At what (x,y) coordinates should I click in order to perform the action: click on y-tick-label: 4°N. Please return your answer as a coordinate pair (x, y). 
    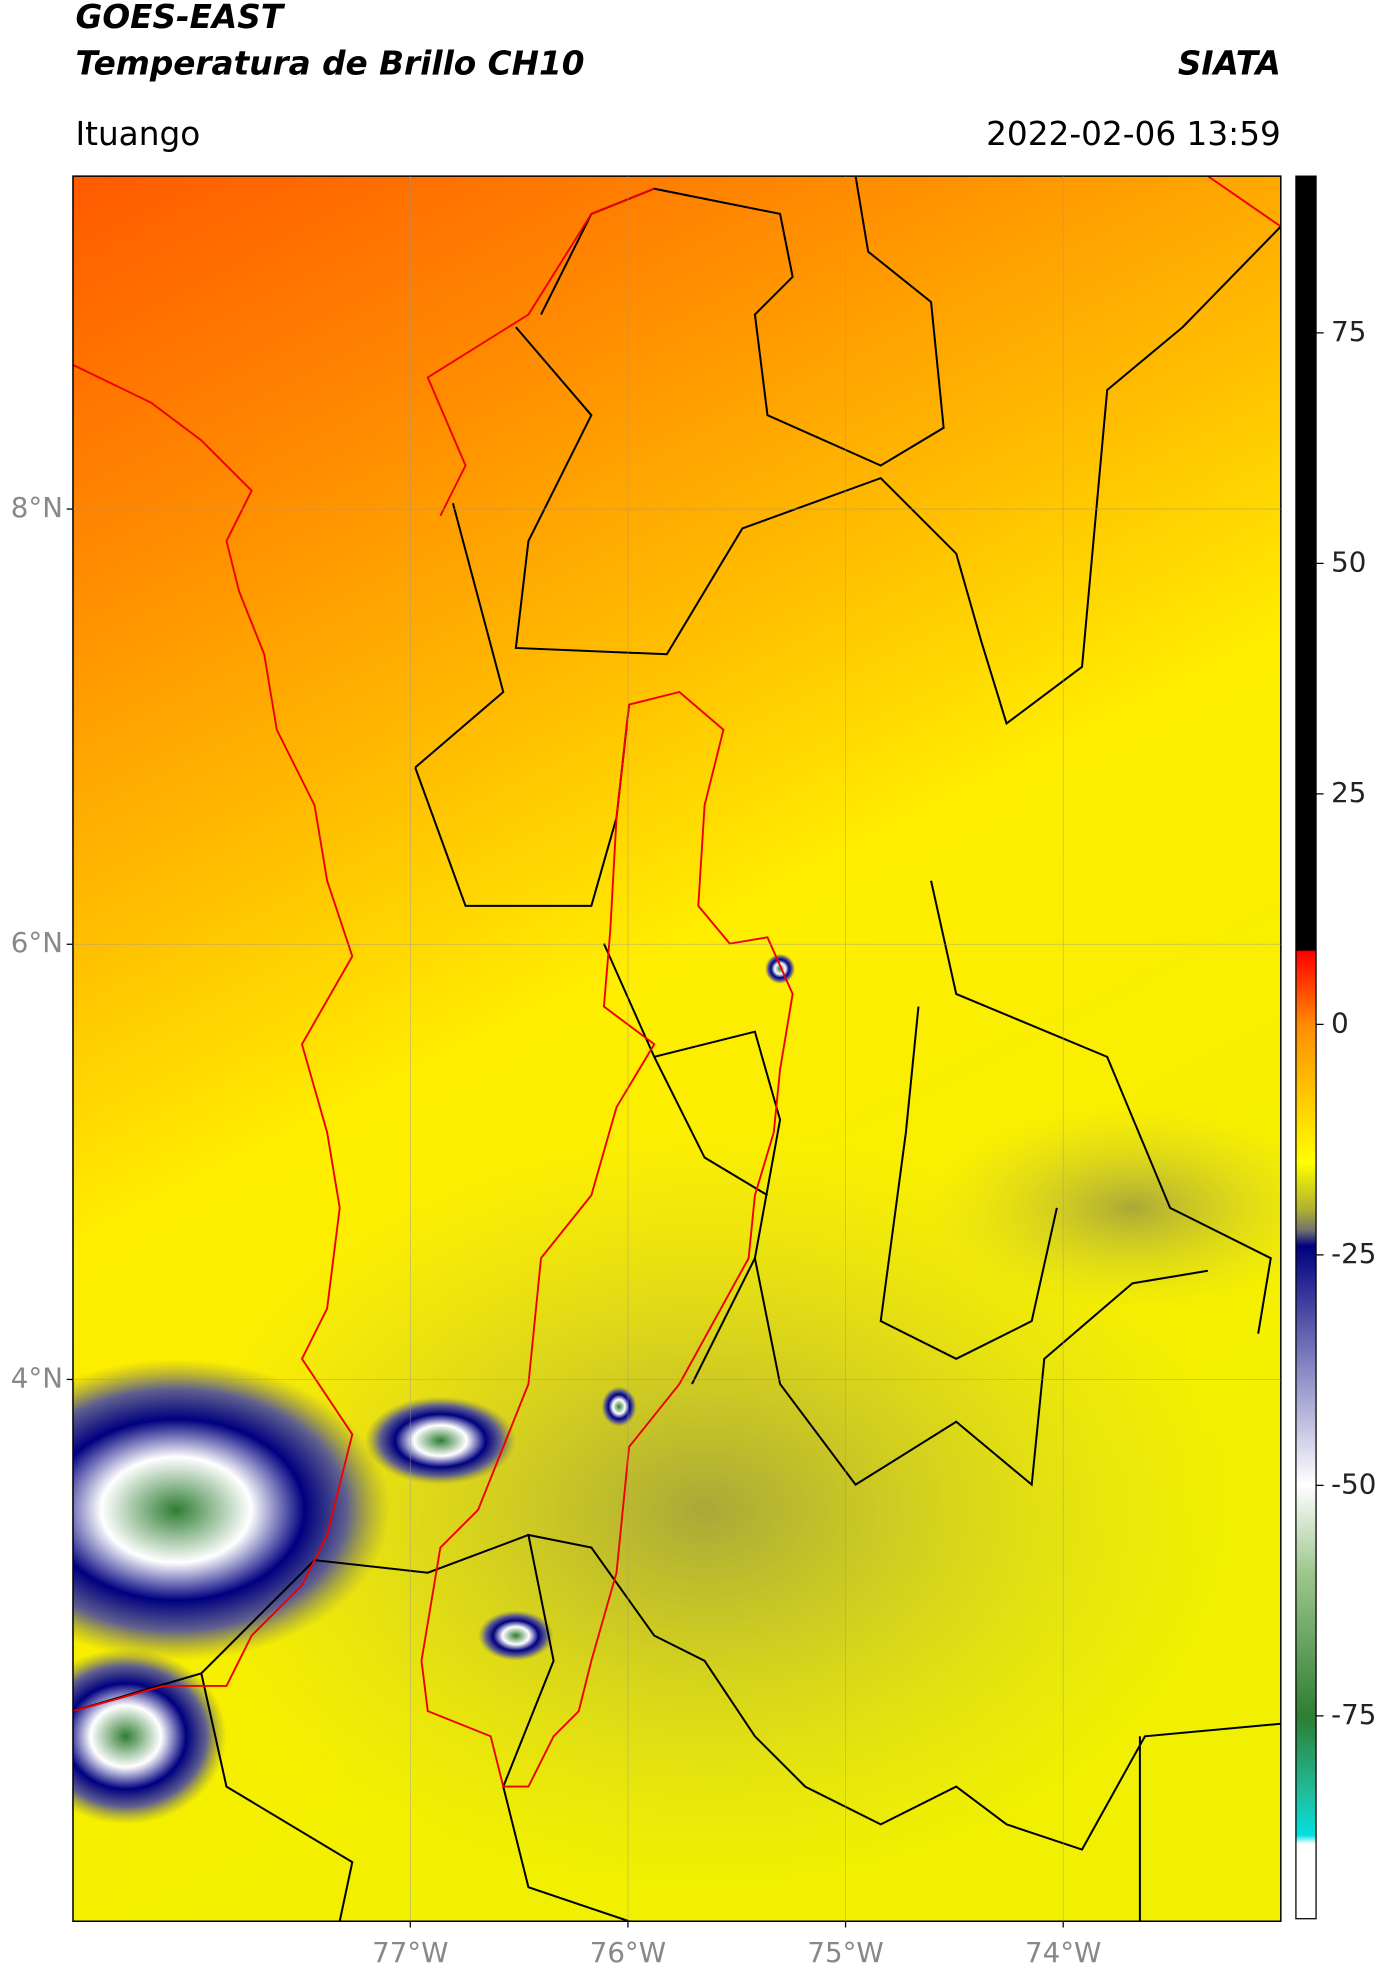
    Looking at the image, I should click on (37, 1377).